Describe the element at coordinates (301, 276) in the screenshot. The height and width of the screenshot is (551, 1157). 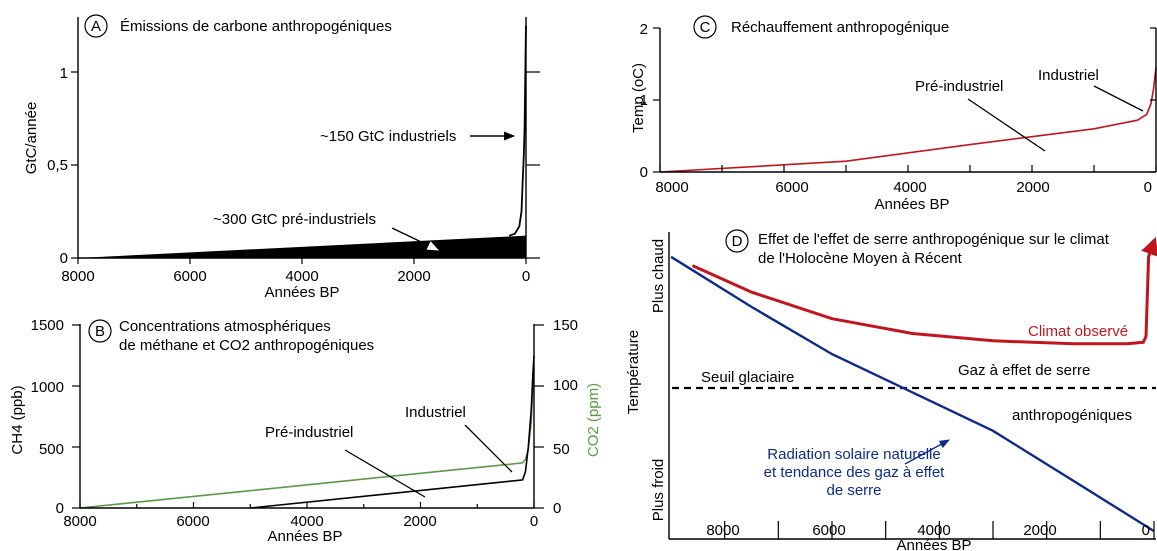
I see `a-xtick-4000: 4000` at that location.